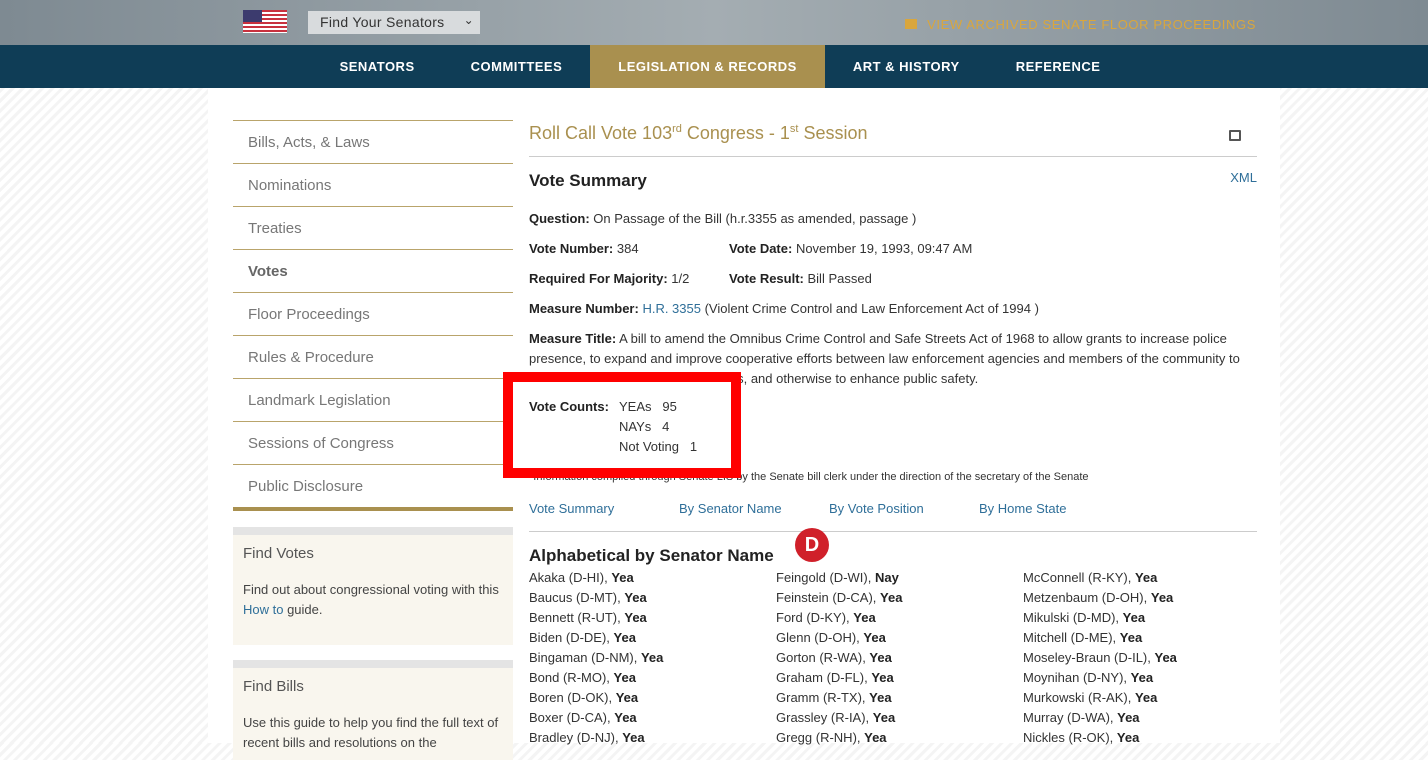 The width and height of the screenshot is (1428, 760). What do you see at coordinates (707, 66) in the screenshot?
I see `nav-legislation-records: LEGISLATION & RECORDS` at bounding box center [707, 66].